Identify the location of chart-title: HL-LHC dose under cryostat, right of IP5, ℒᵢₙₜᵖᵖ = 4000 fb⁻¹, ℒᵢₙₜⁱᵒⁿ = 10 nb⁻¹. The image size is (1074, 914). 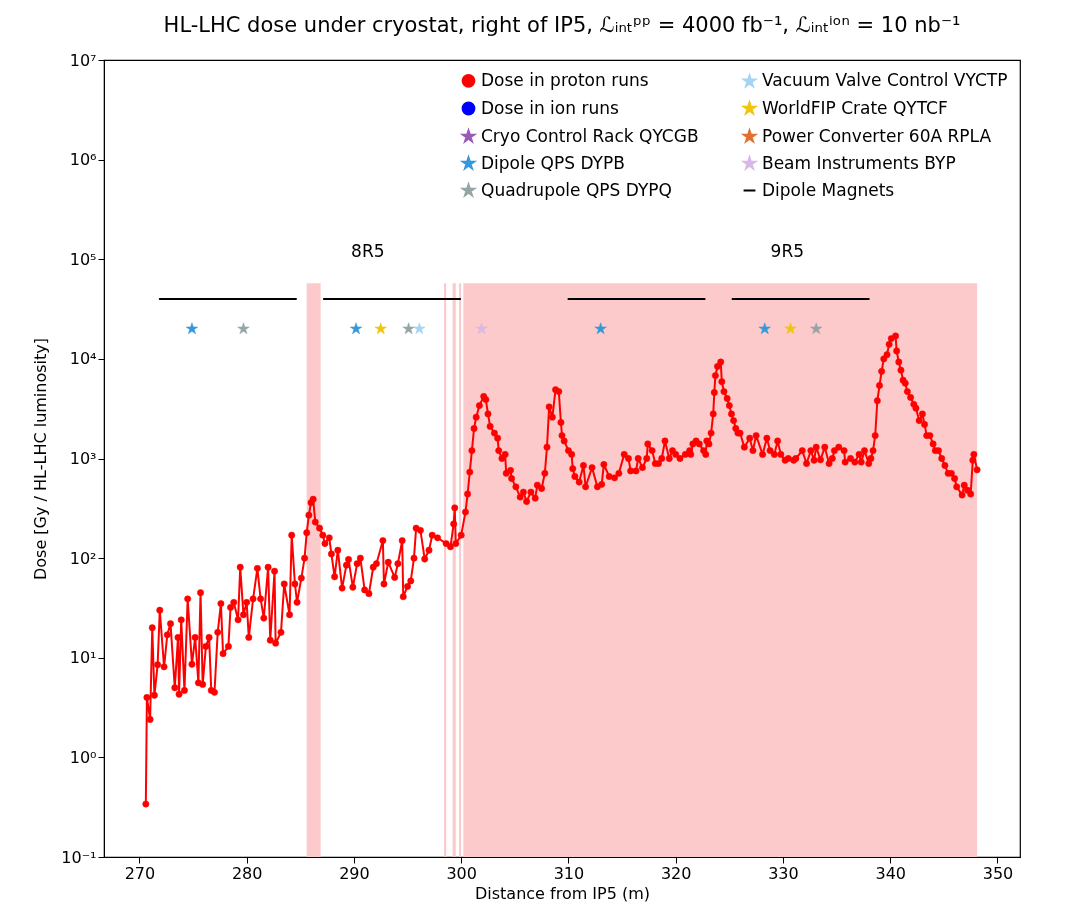
(562, 25).